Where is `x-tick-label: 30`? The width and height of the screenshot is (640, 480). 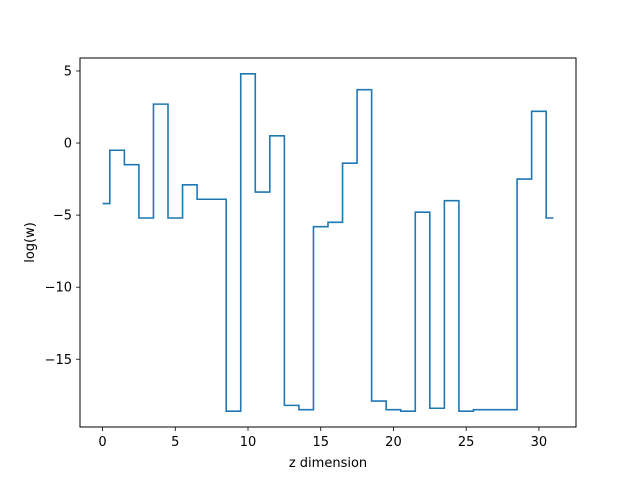 x-tick-label: 30 is located at coordinates (539, 442).